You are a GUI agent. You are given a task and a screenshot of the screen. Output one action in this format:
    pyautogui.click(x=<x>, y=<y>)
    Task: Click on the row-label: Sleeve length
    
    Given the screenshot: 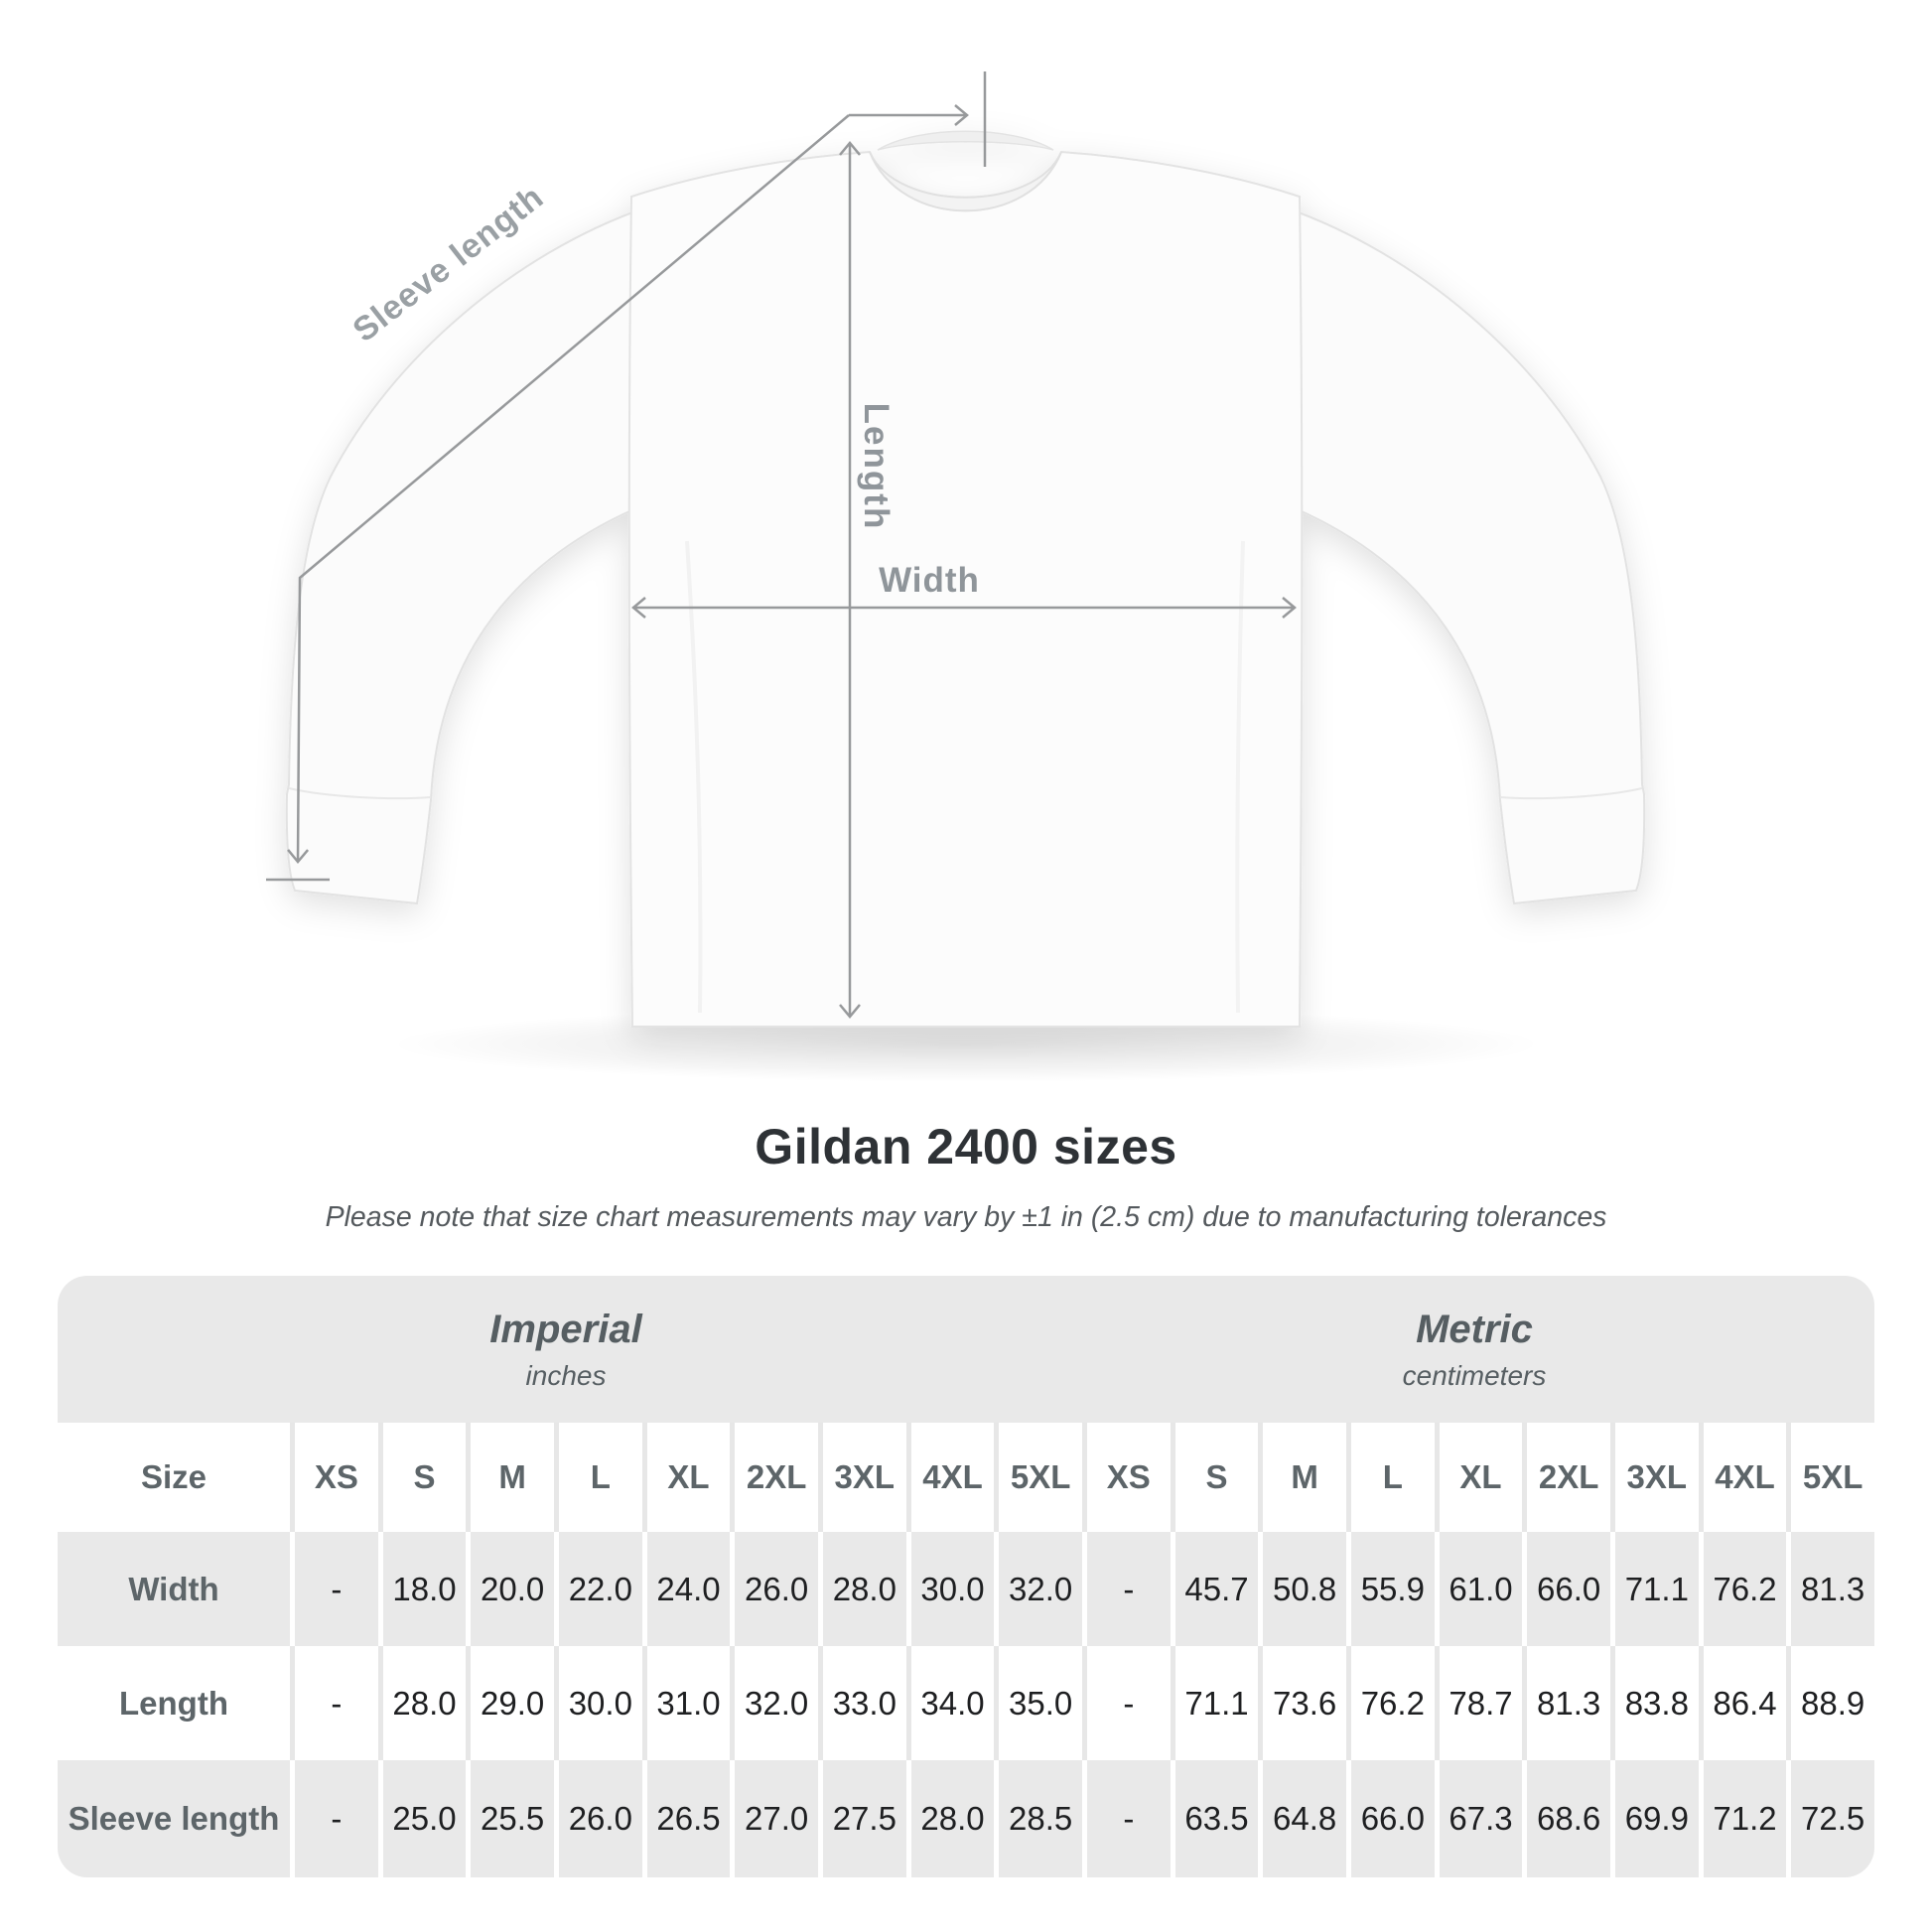 What is the action you would take?
    pyautogui.click(x=174, y=1818)
    